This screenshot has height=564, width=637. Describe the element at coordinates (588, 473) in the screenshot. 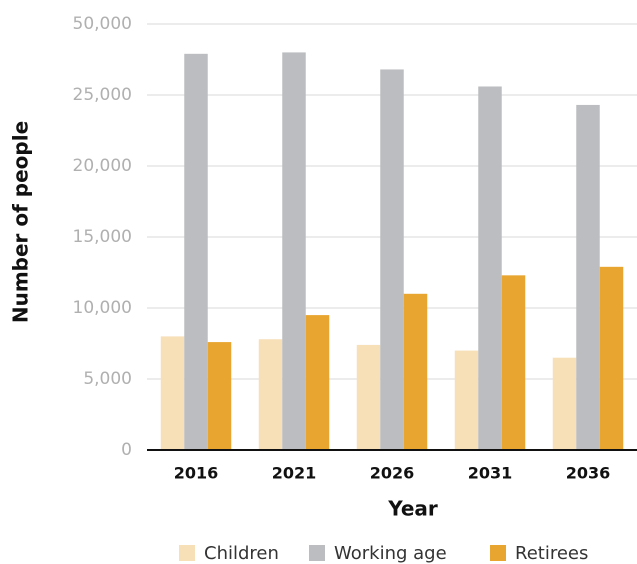

I see `x-tick-label: 2036` at that location.